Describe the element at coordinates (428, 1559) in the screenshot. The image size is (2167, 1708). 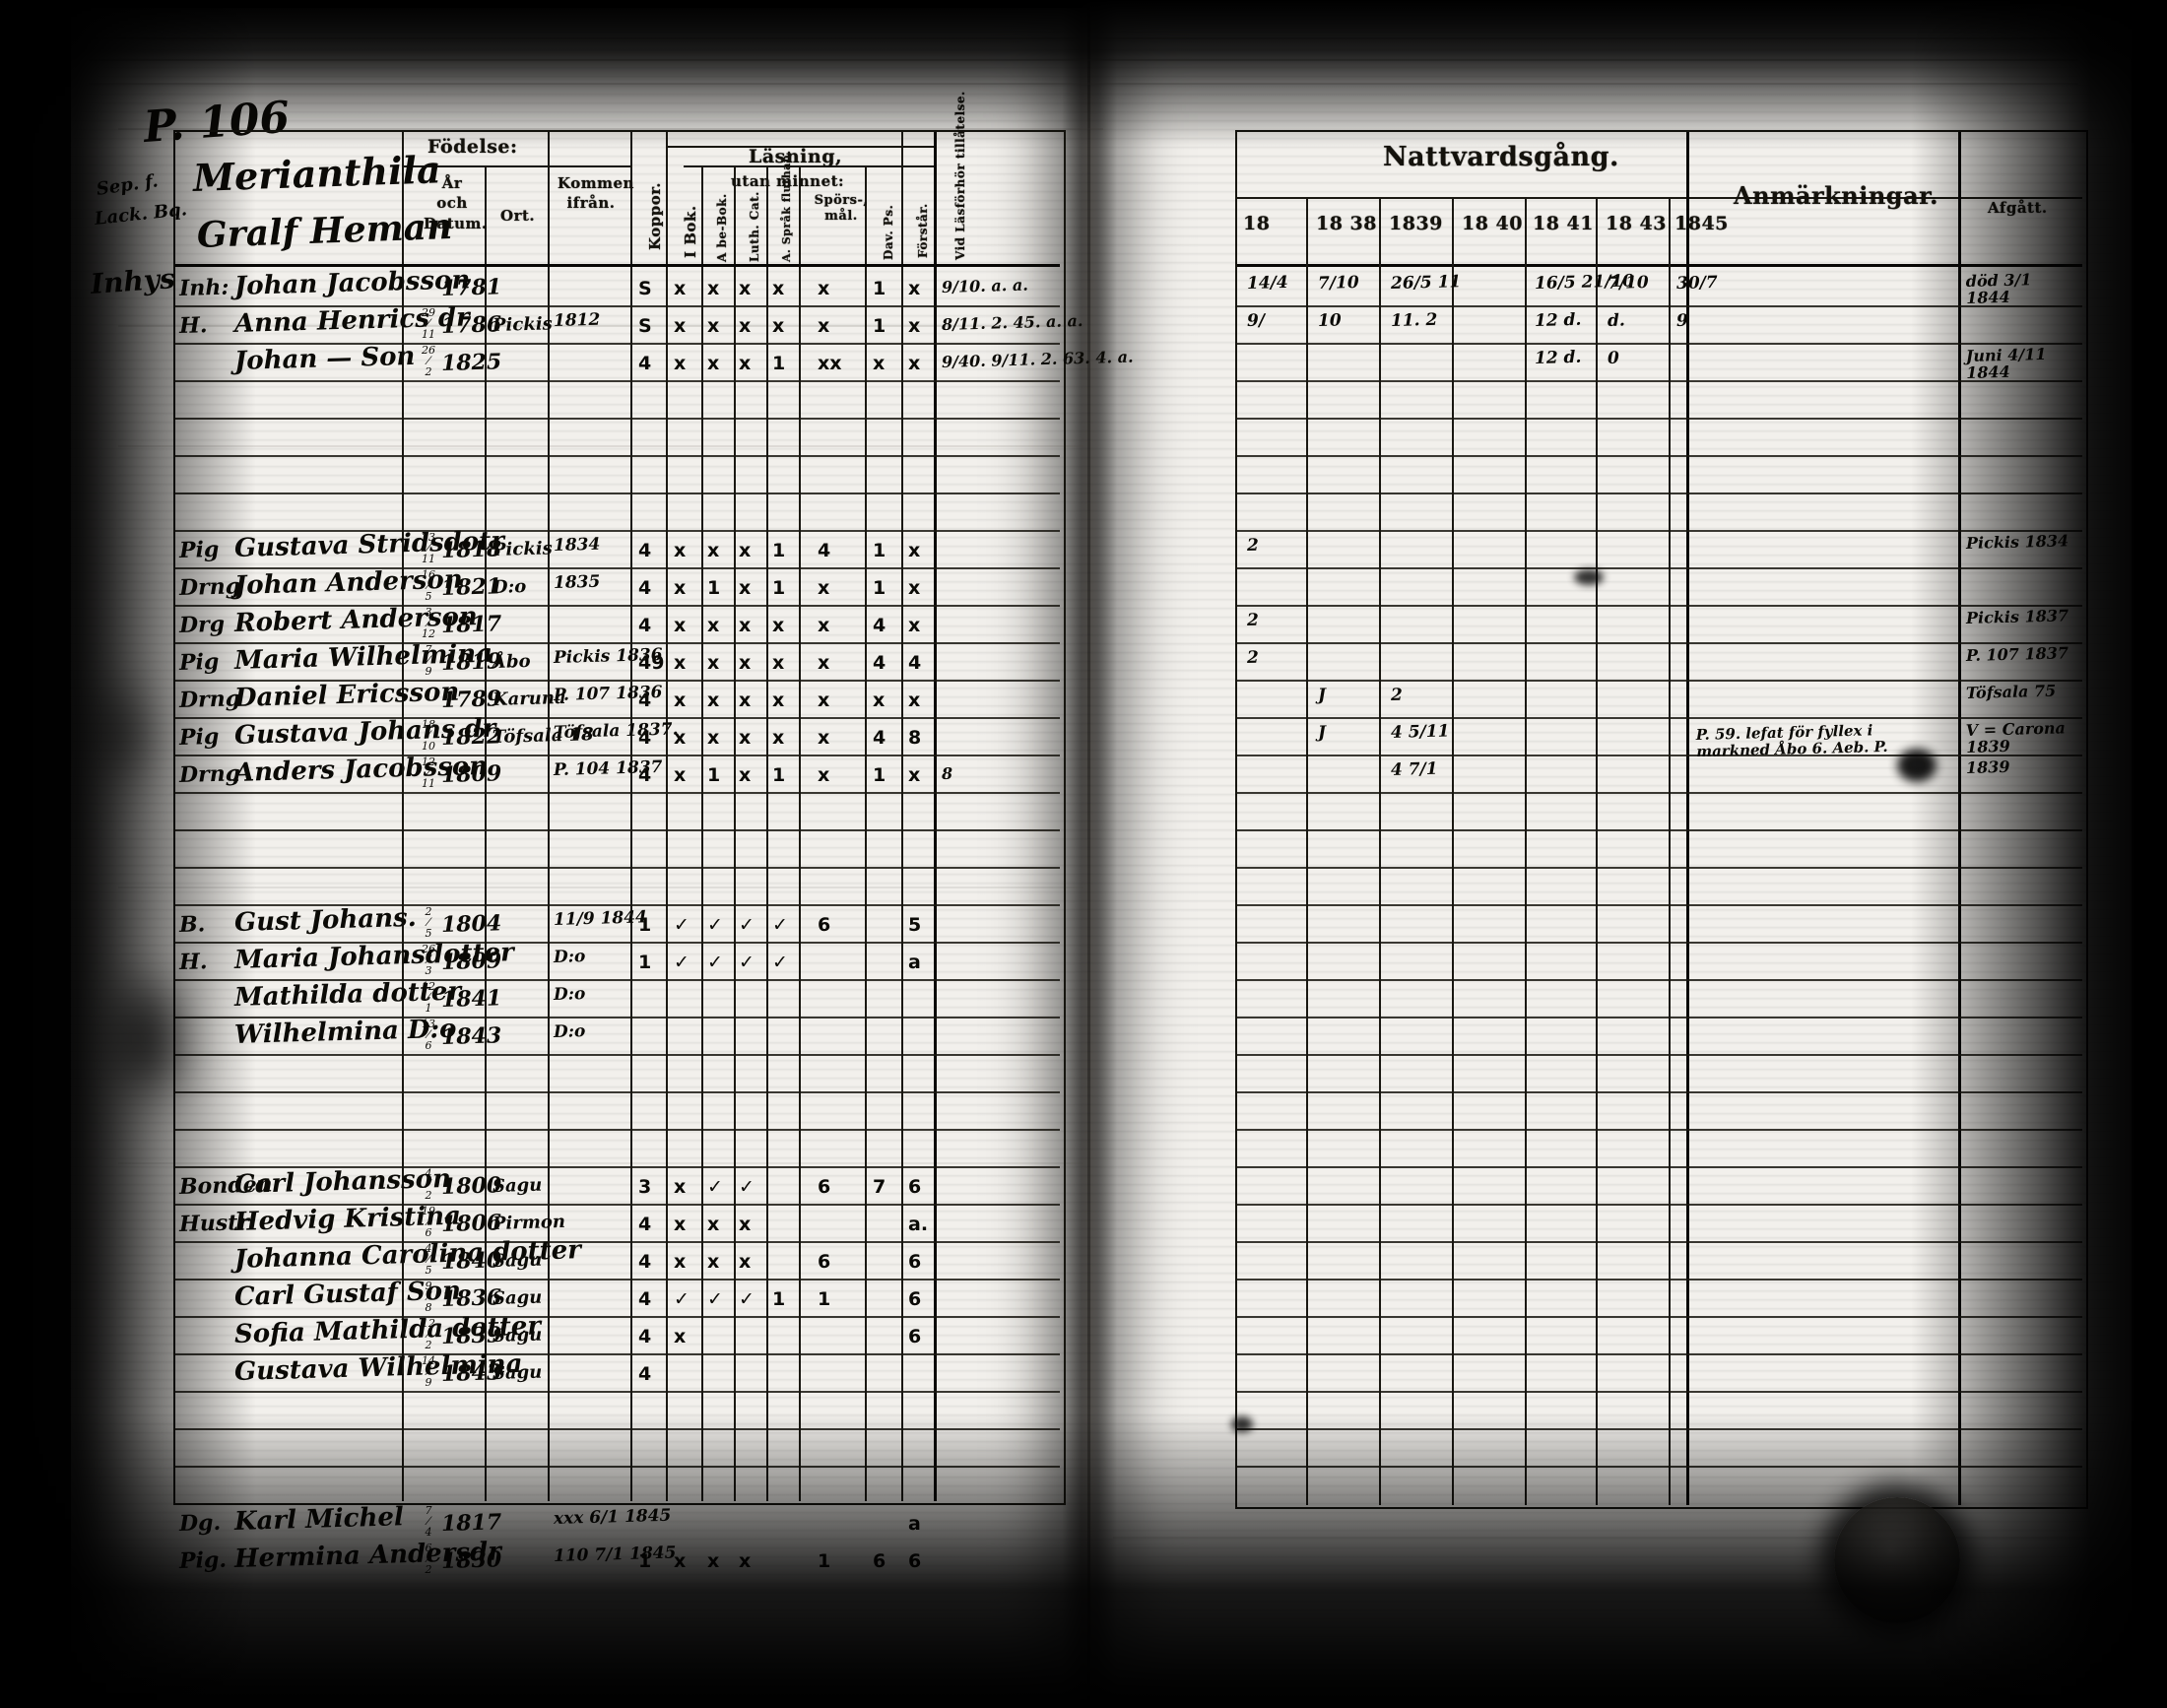
I see `row-birth-date-21: 6 ⁄ 2` at that location.